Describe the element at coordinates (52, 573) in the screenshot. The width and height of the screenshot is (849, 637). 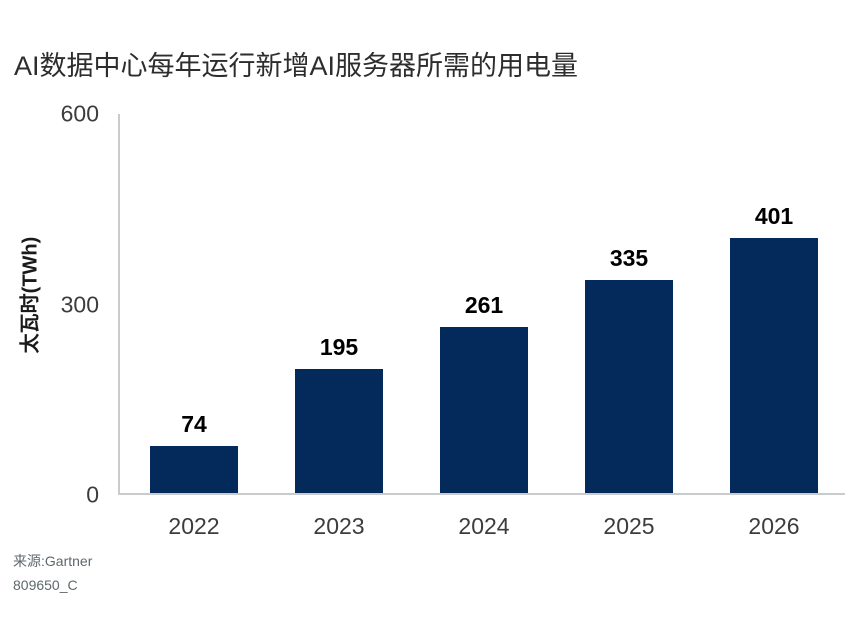
I see `source-block: 来源:Gartner 809650_C` at that location.